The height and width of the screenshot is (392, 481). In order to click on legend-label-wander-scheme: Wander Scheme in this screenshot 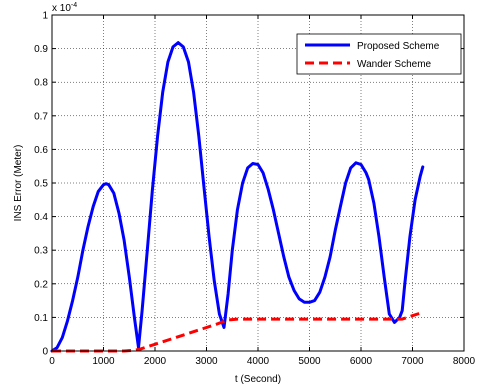, I will do `click(394, 64)`.